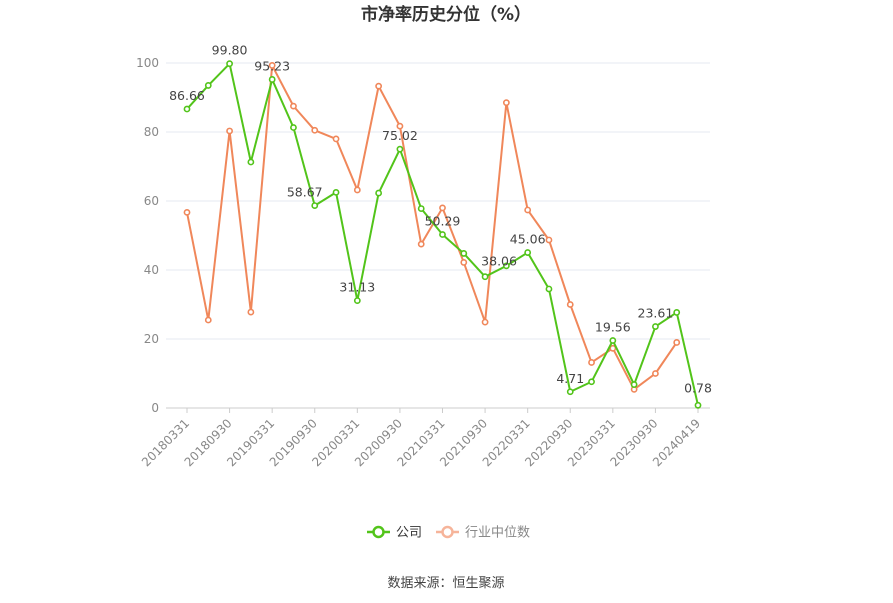 This screenshot has height=603, width=893. What do you see at coordinates (230, 50) in the screenshot?
I see `data-label: 99.80` at bounding box center [230, 50].